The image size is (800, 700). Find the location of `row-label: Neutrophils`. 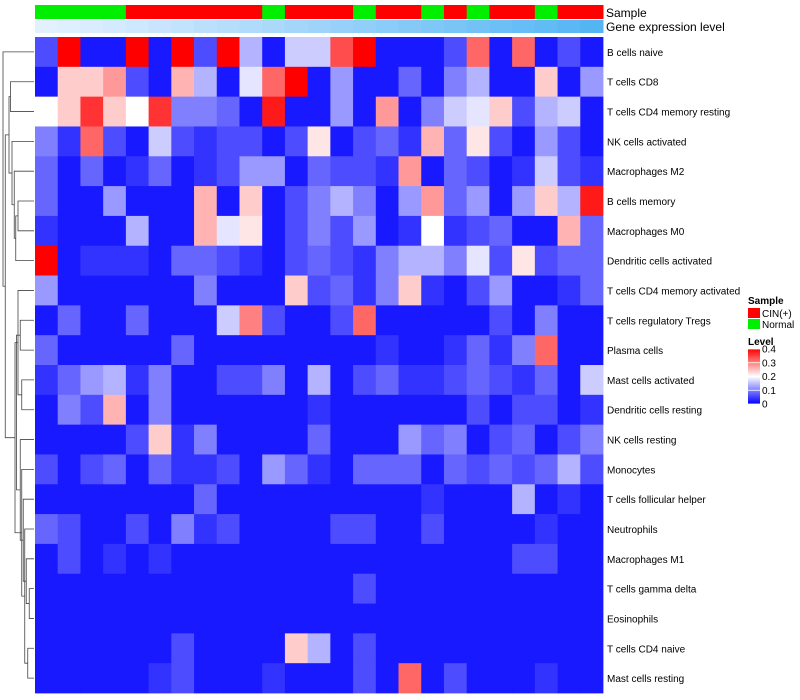

row-label: Neutrophils is located at coordinates (632, 530).